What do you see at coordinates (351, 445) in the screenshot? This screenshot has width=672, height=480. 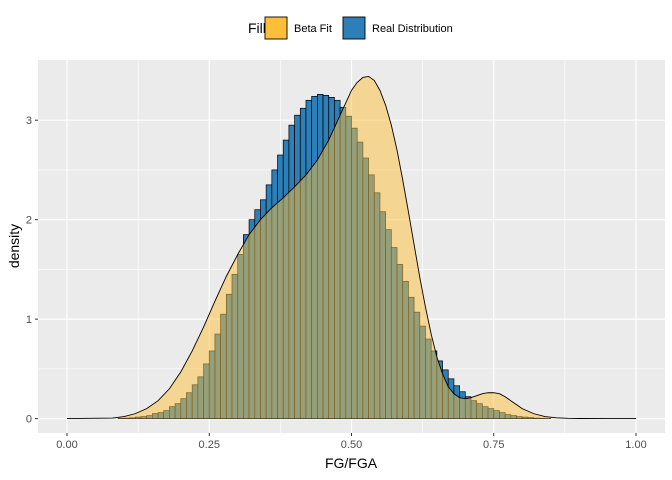 I see `x-tick-label: 0.50` at bounding box center [351, 445].